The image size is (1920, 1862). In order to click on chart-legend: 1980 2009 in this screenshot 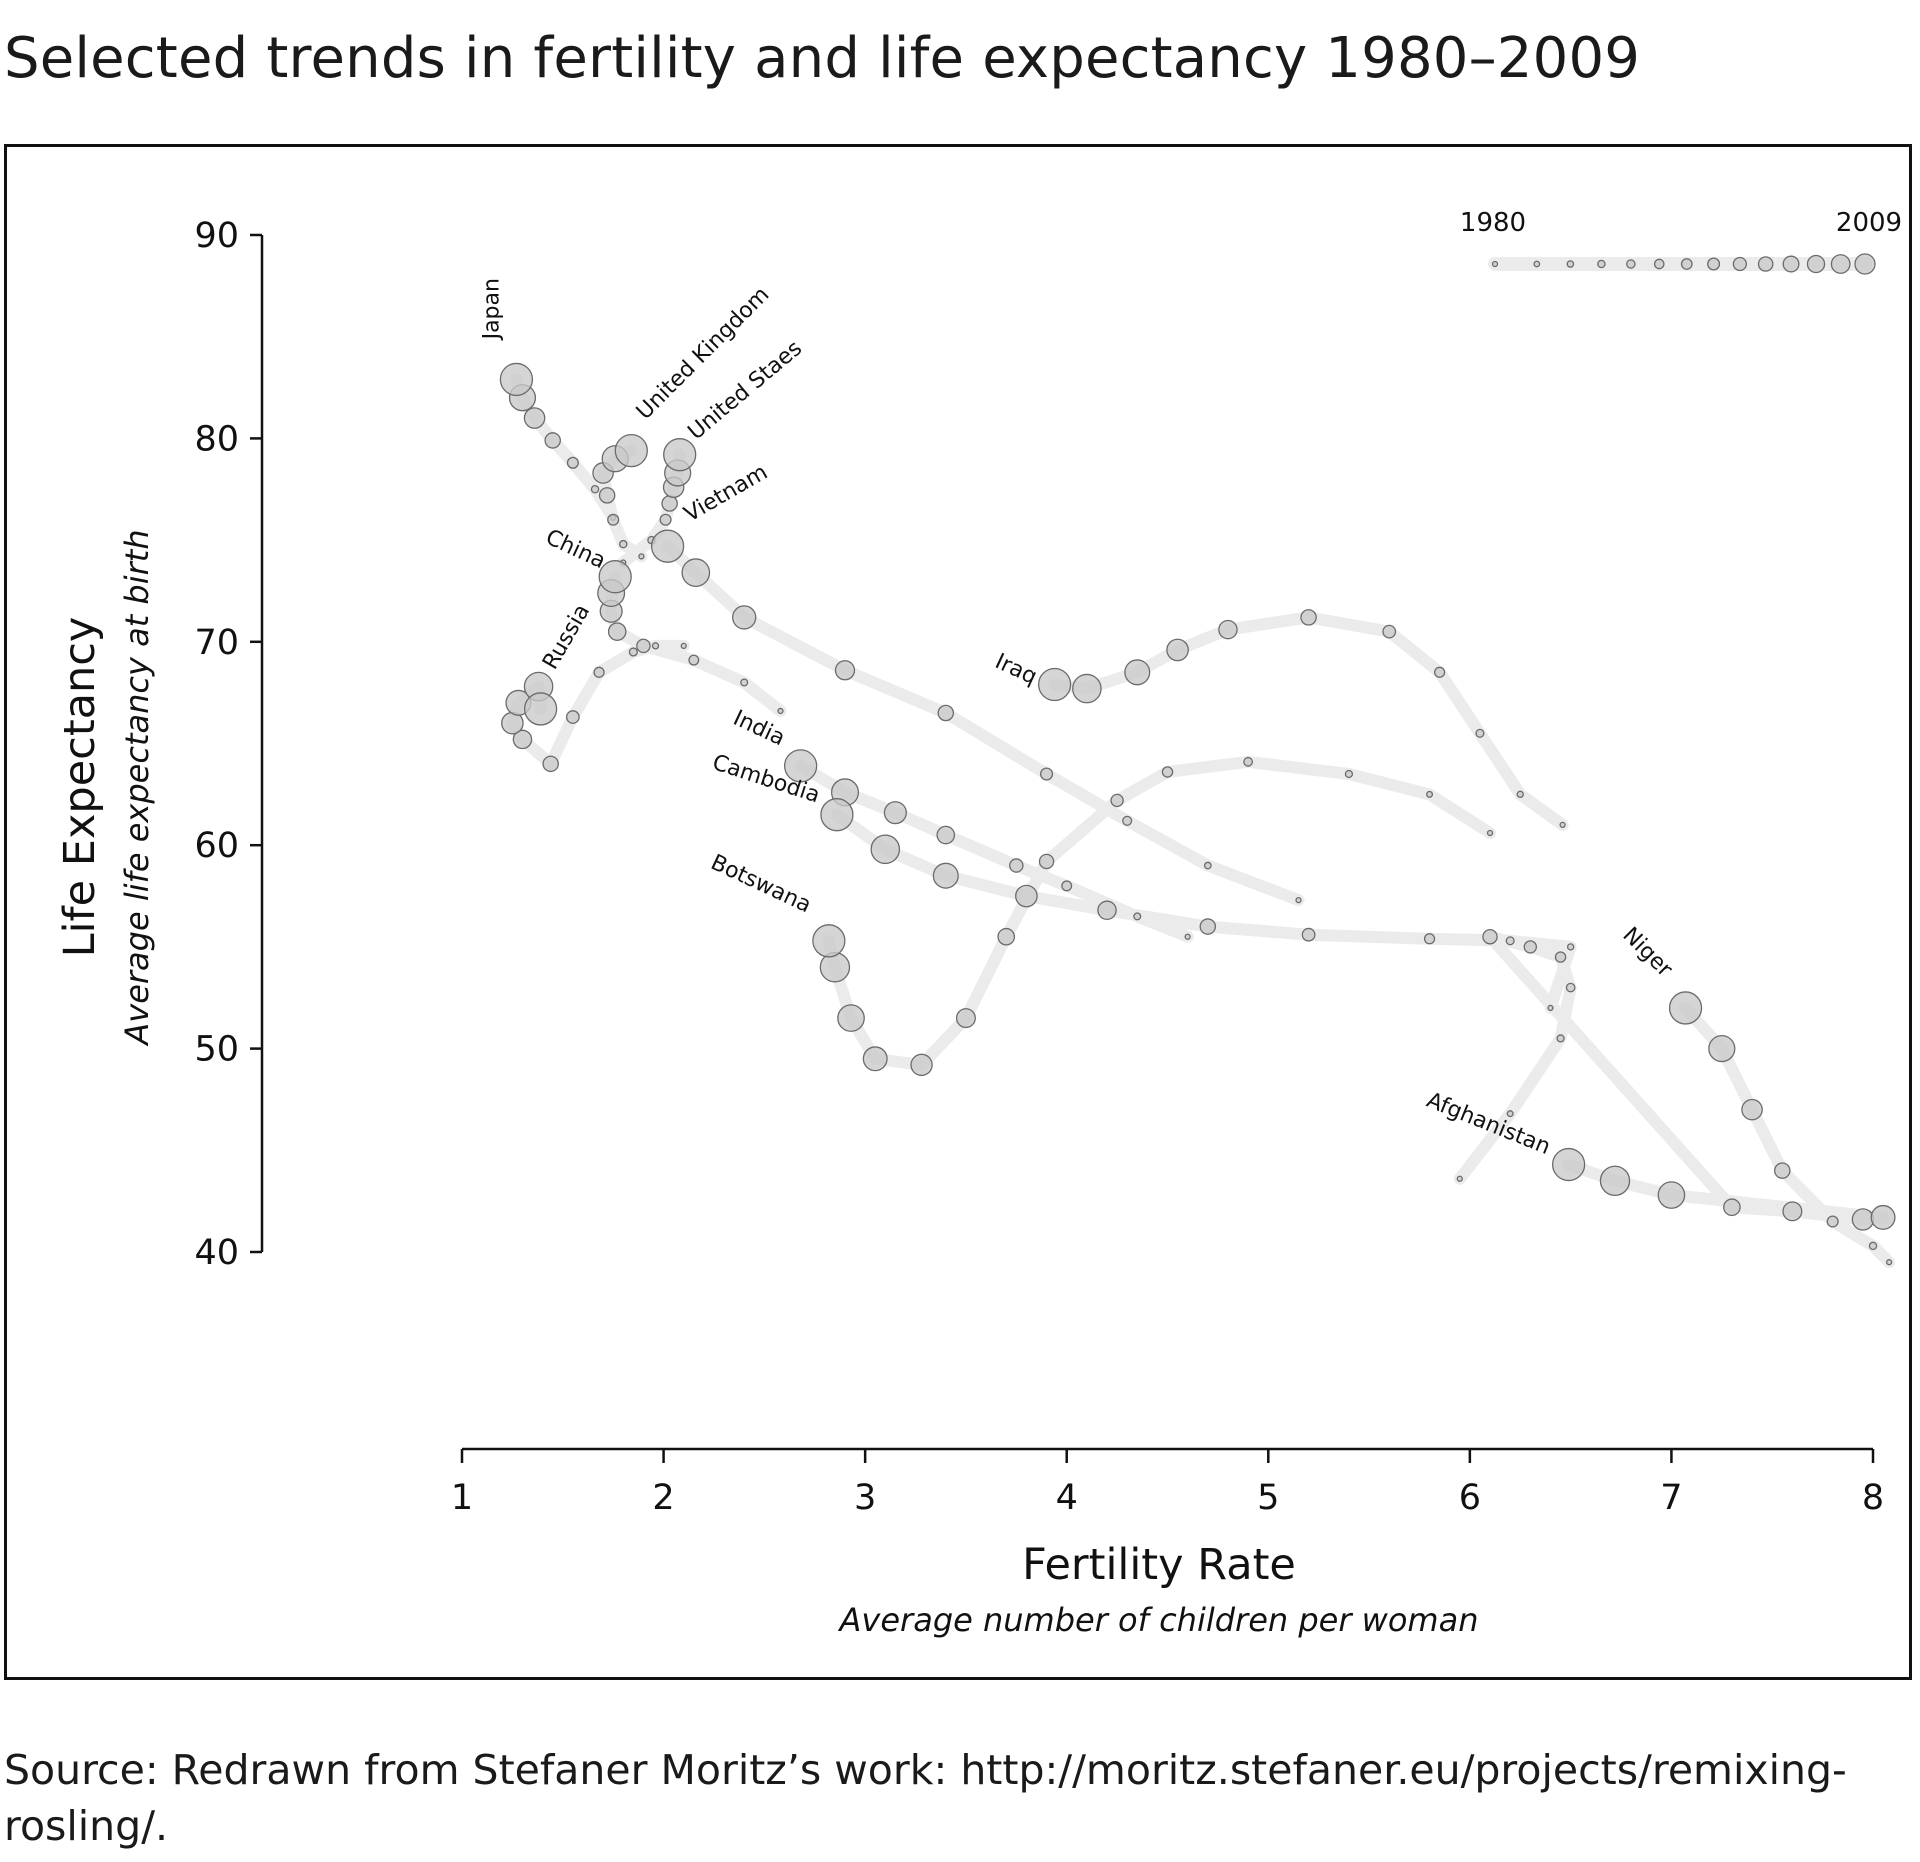, I will do `click(1681, 241)`.